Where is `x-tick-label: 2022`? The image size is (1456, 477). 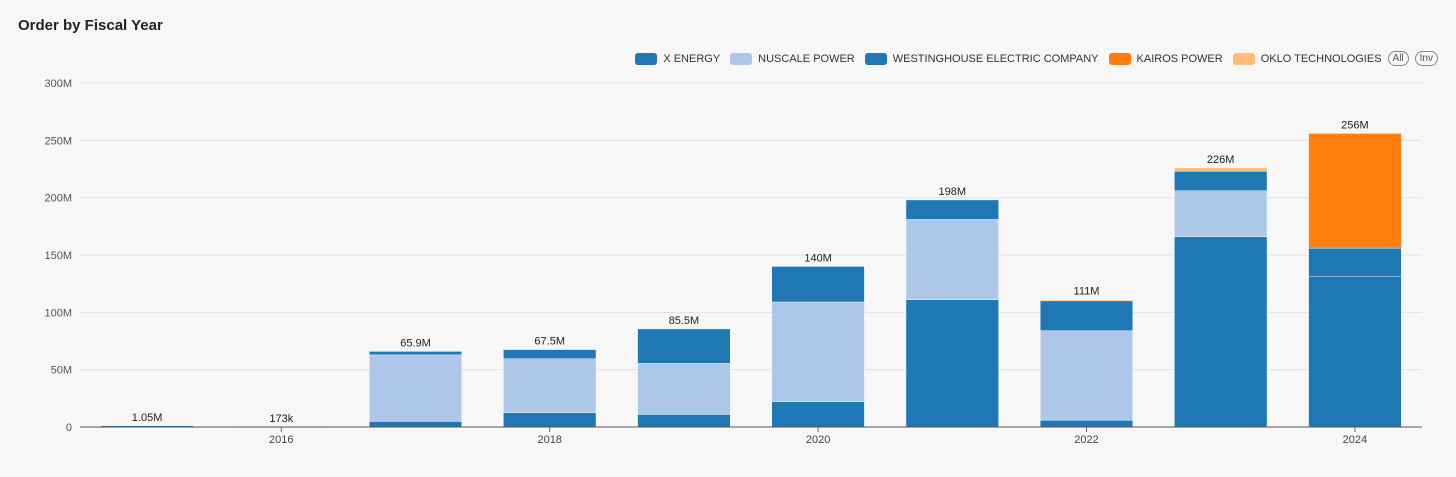
x-tick-label: 2022 is located at coordinates (1086, 440).